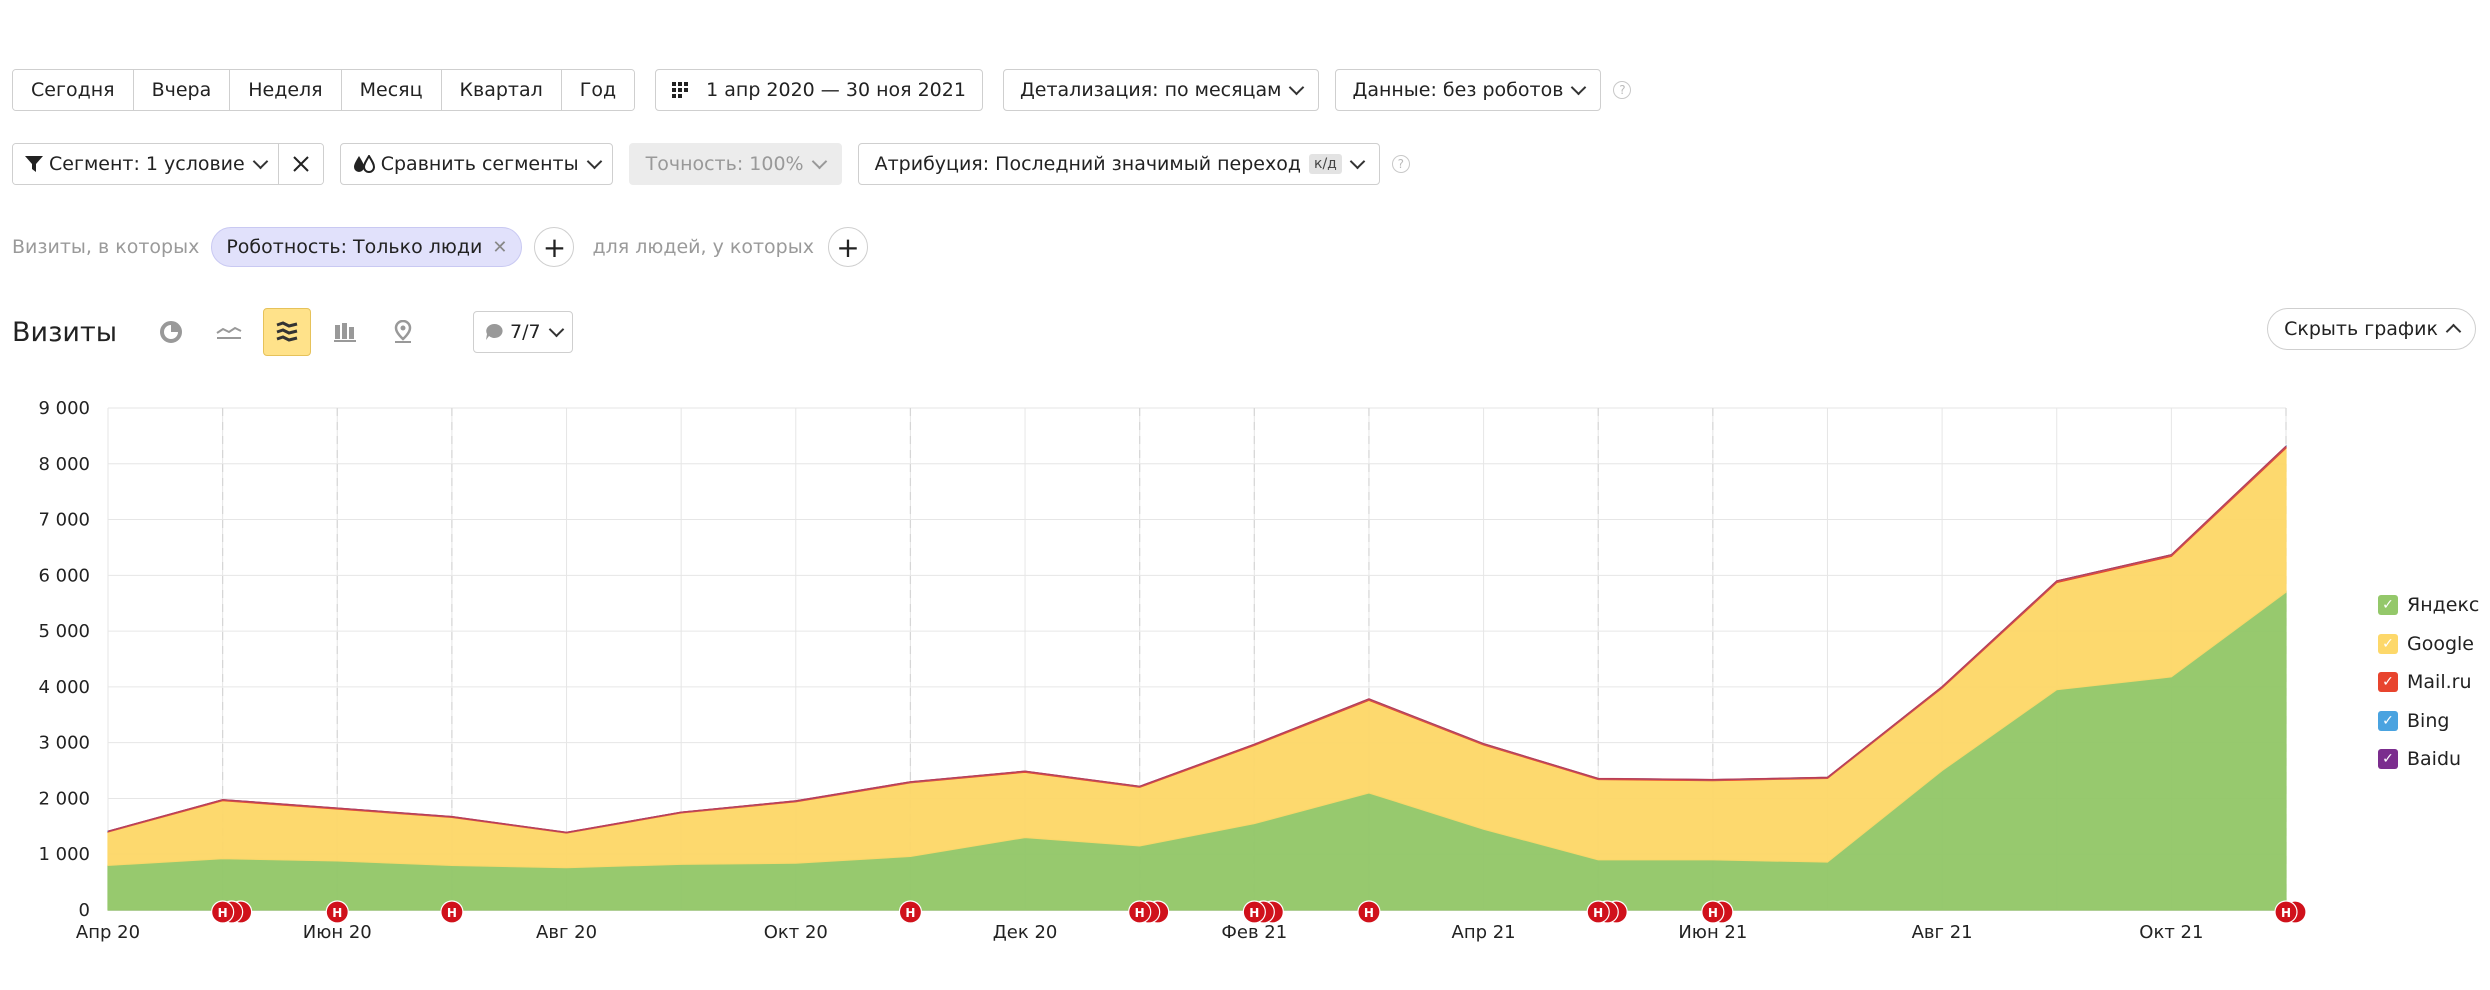 The image size is (2490, 990). I want to click on map-pin-icon, so click(403, 332).